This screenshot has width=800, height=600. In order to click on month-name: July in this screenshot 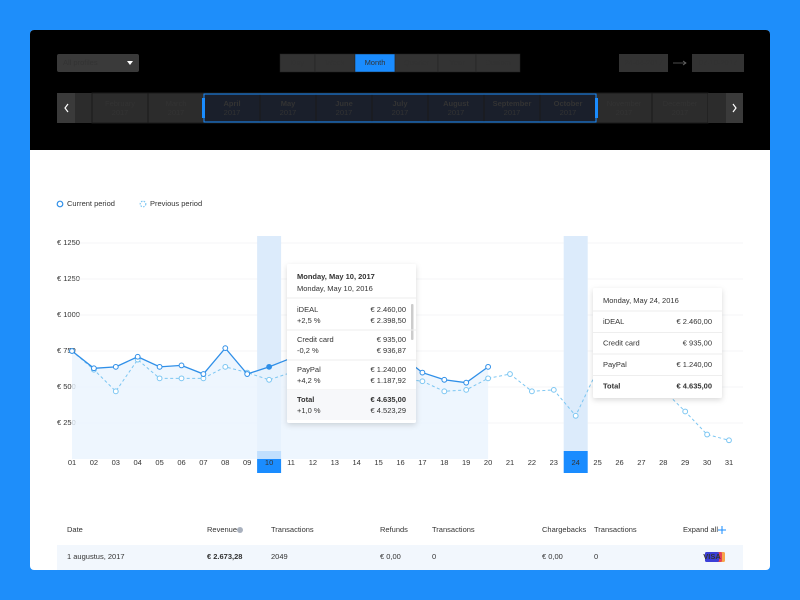, I will do `click(400, 103)`.